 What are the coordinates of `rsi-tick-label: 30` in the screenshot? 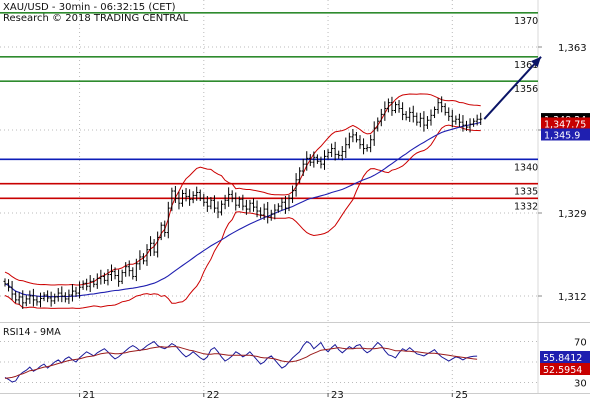 It's located at (580, 384).